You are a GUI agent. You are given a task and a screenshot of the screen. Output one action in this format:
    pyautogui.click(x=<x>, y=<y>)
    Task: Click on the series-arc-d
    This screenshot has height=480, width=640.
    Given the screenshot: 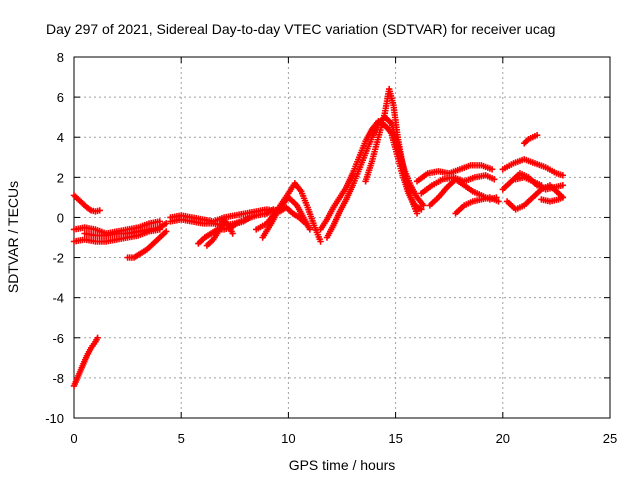 What is the action you would take?
    pyautogui.click(x=147, y=244)
    